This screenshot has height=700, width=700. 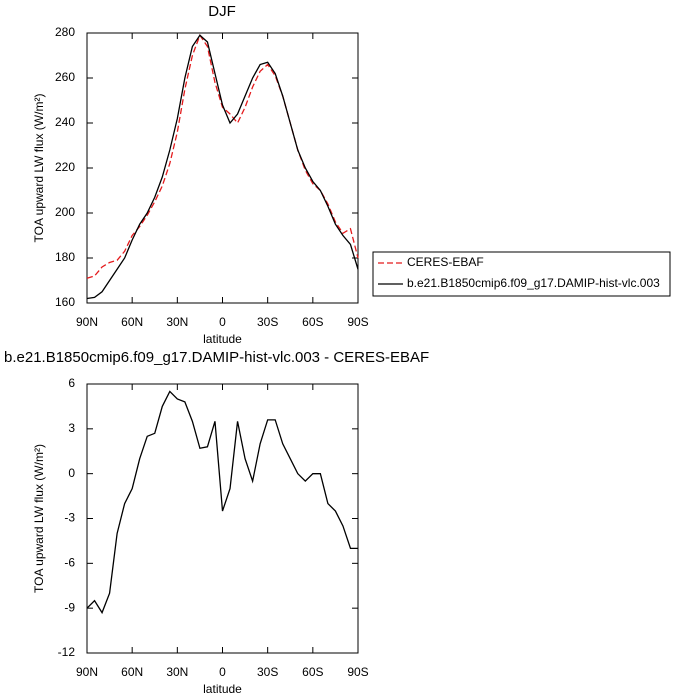 What do you see at coordinates (65, 122) in the screenshot?
I see `y-tick-label: 240` at bounding box center [65, 122].